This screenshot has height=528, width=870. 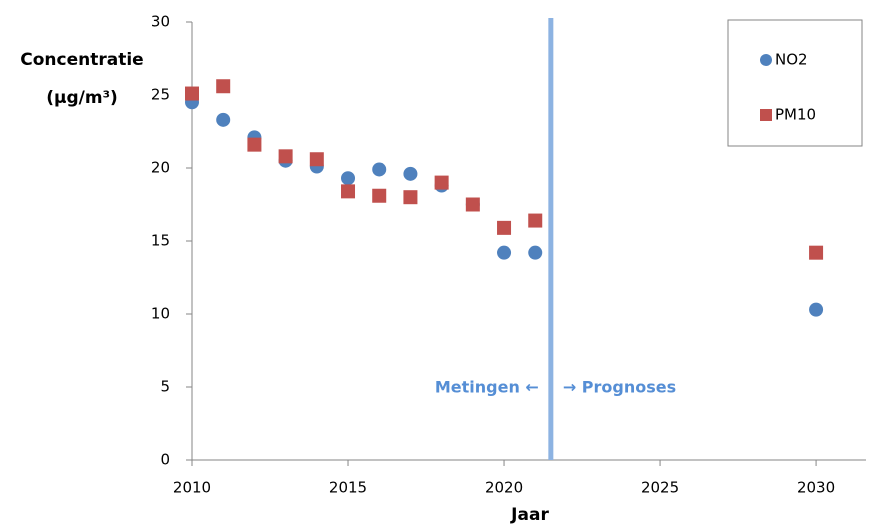 What do you see at coordinates (160, 95) in the screenshot?
I see `y-tick-label: 25` at bounding box center [160, 95].